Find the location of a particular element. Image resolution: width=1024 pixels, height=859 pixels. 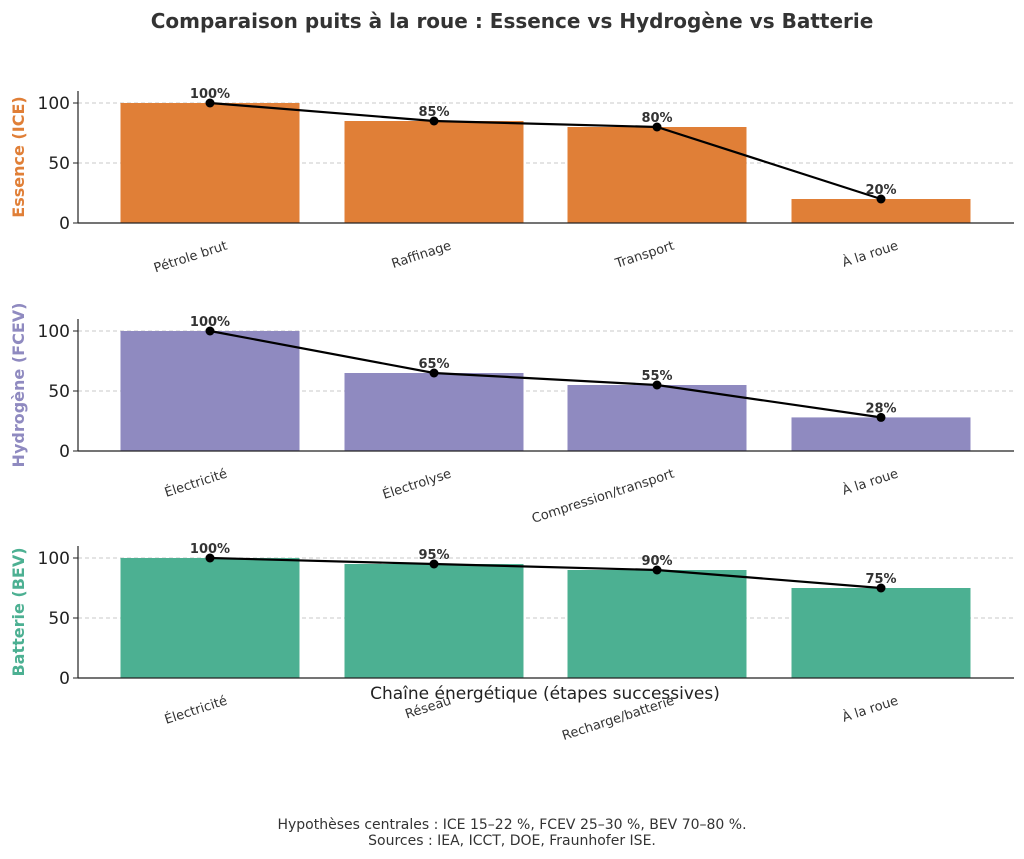

data-label: 80% is located at coordinates (656, 118).